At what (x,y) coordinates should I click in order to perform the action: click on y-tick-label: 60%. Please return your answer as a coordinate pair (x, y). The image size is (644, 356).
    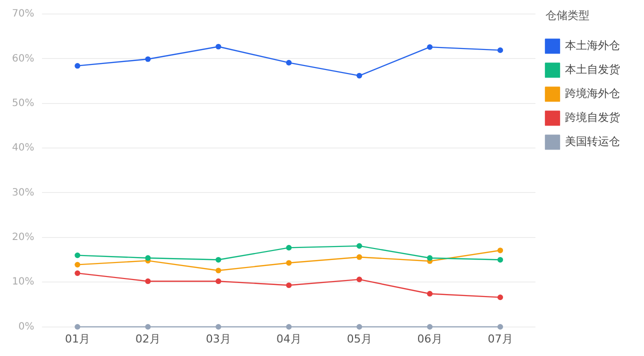
    Looking at the image, I should click on (23, 58).